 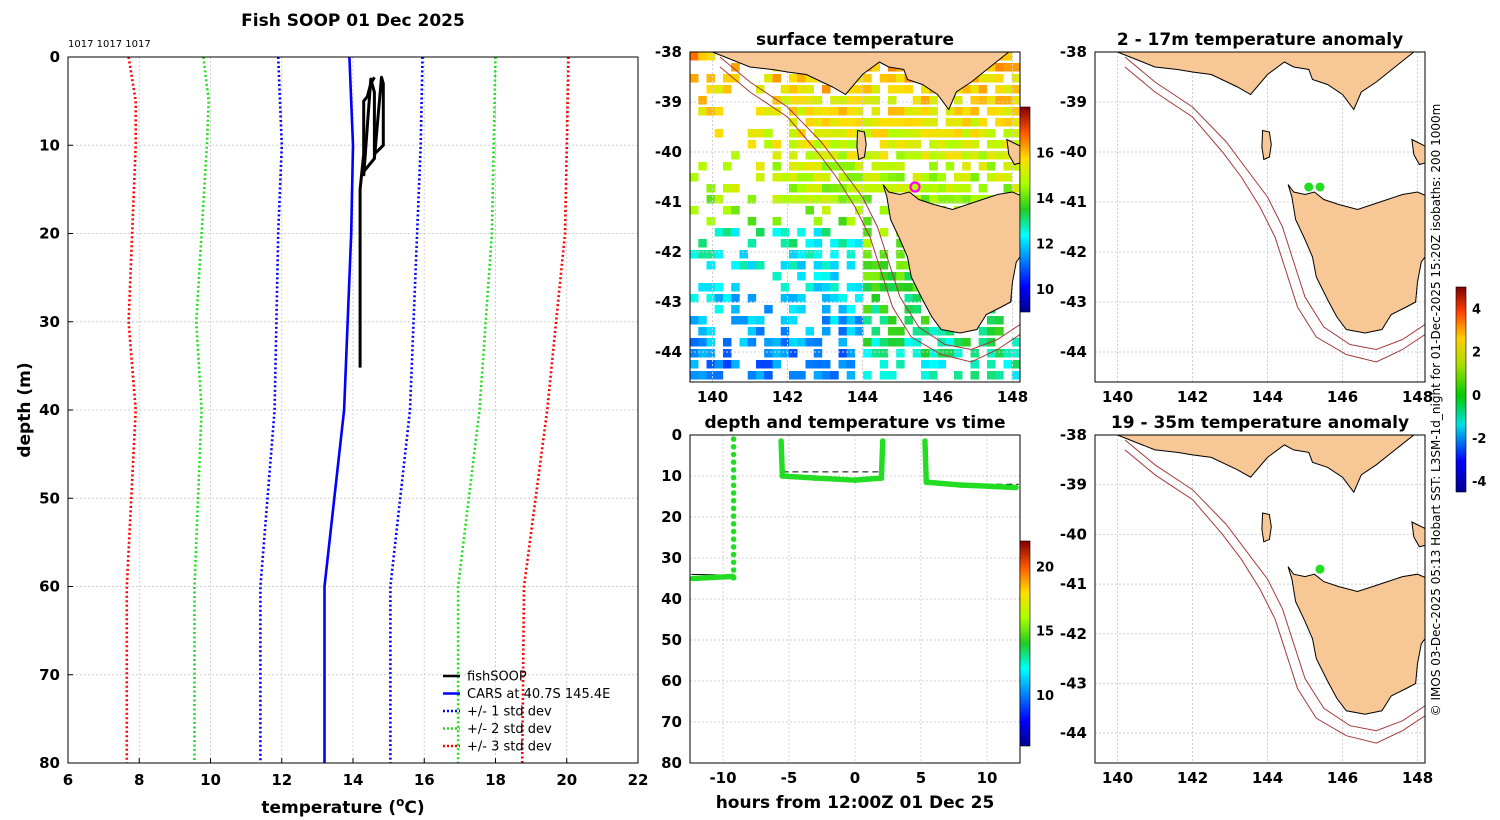 What do you see at coordinates (668, 302) in the screenshot?
I see `sst-ytick-label: -43` at bounding box center [668, 302].